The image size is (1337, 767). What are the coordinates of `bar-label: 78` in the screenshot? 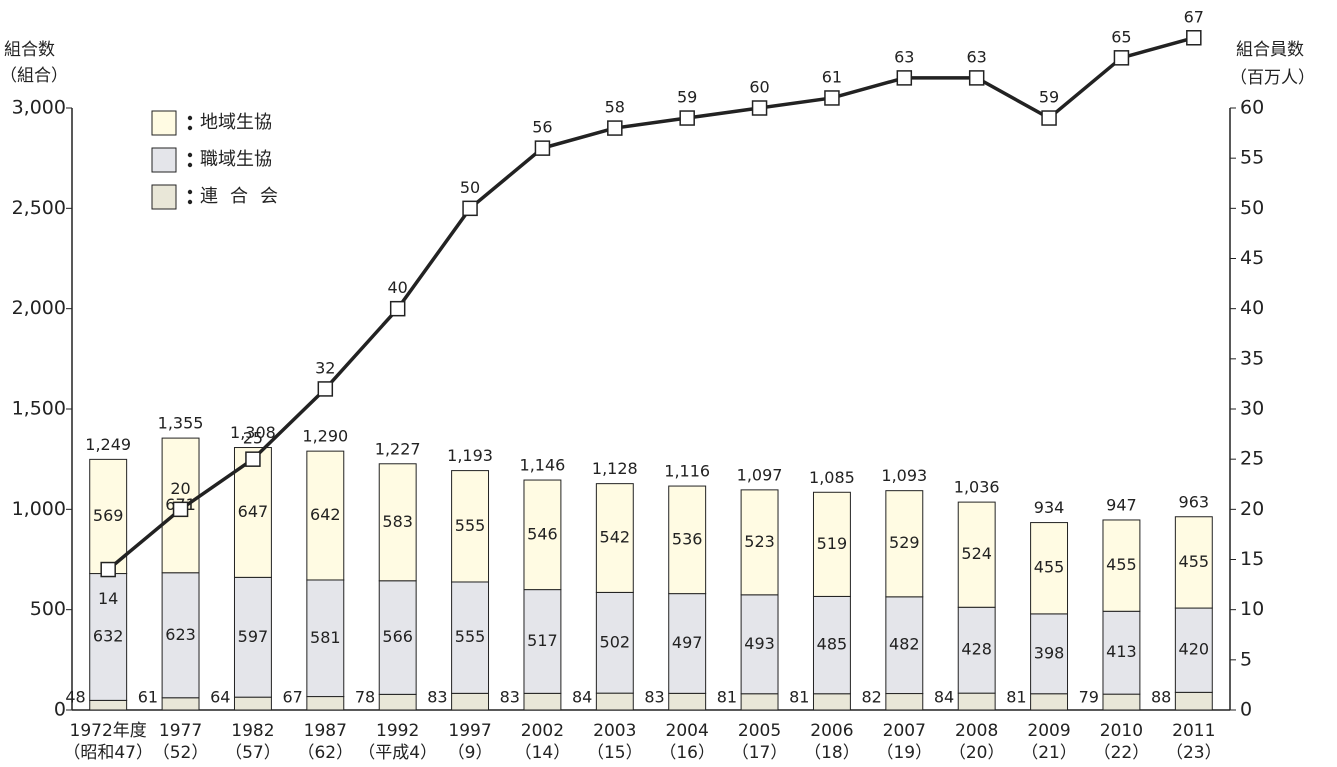 It's located at (365, 697).